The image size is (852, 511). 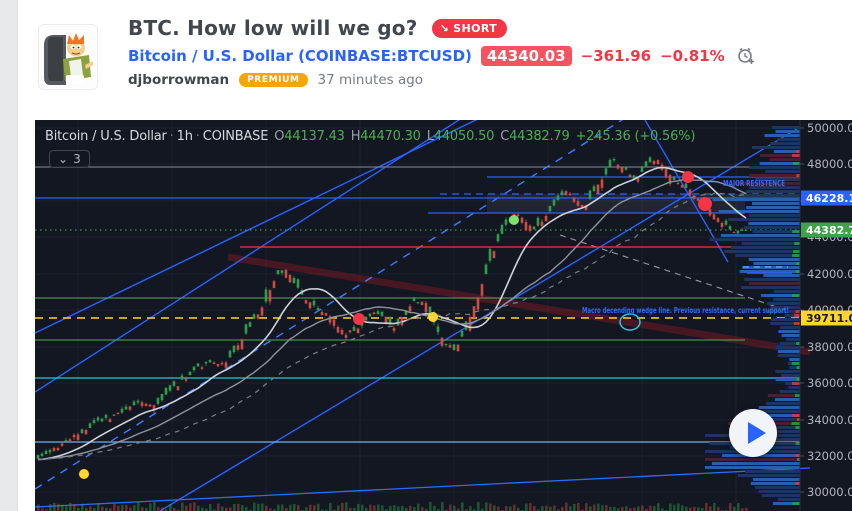 I want to click on chevron-down-icon: ⌄, so click(x=63, y=159).